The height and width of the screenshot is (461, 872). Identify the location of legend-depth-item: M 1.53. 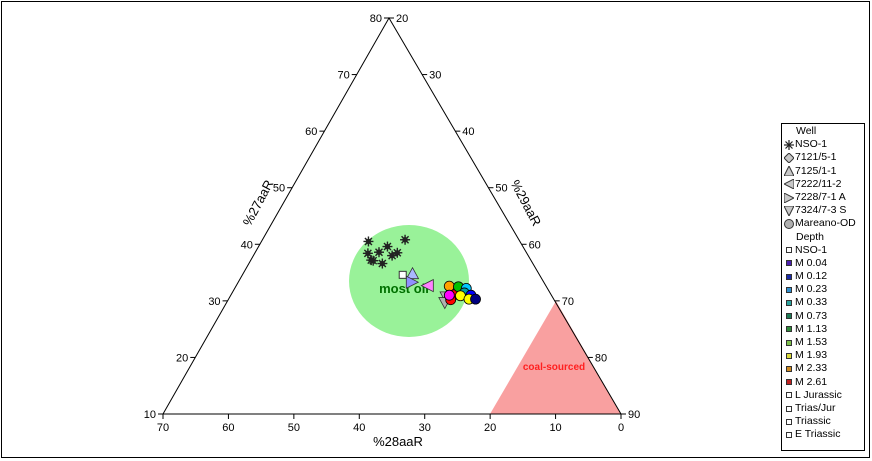
(824, 342).